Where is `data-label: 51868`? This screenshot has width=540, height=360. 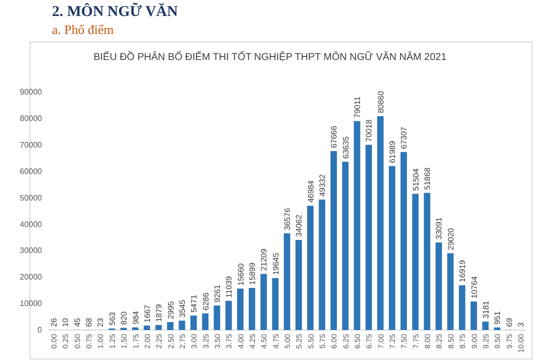
data-label: 51868 is located at coordinates (427, 178).